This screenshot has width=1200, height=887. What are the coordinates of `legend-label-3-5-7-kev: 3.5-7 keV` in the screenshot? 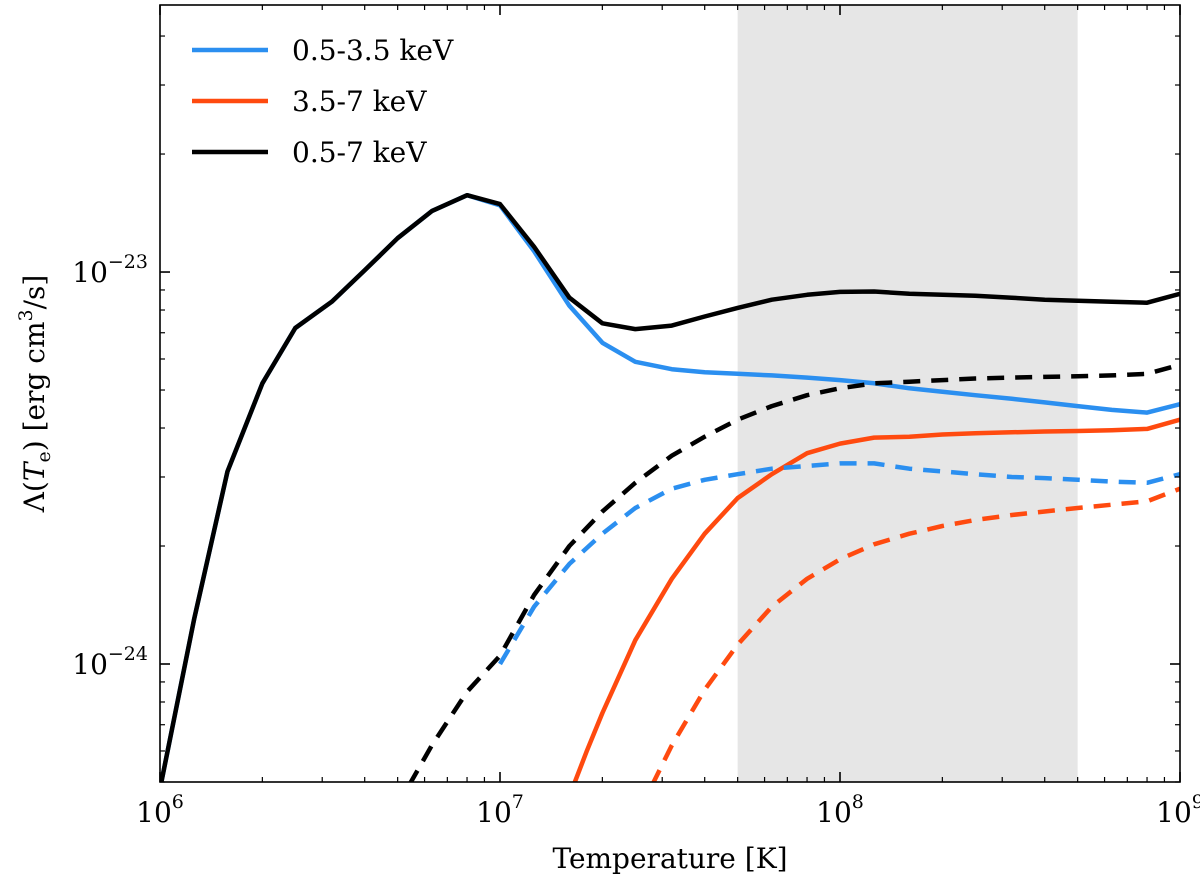 It's located at (359, 101).